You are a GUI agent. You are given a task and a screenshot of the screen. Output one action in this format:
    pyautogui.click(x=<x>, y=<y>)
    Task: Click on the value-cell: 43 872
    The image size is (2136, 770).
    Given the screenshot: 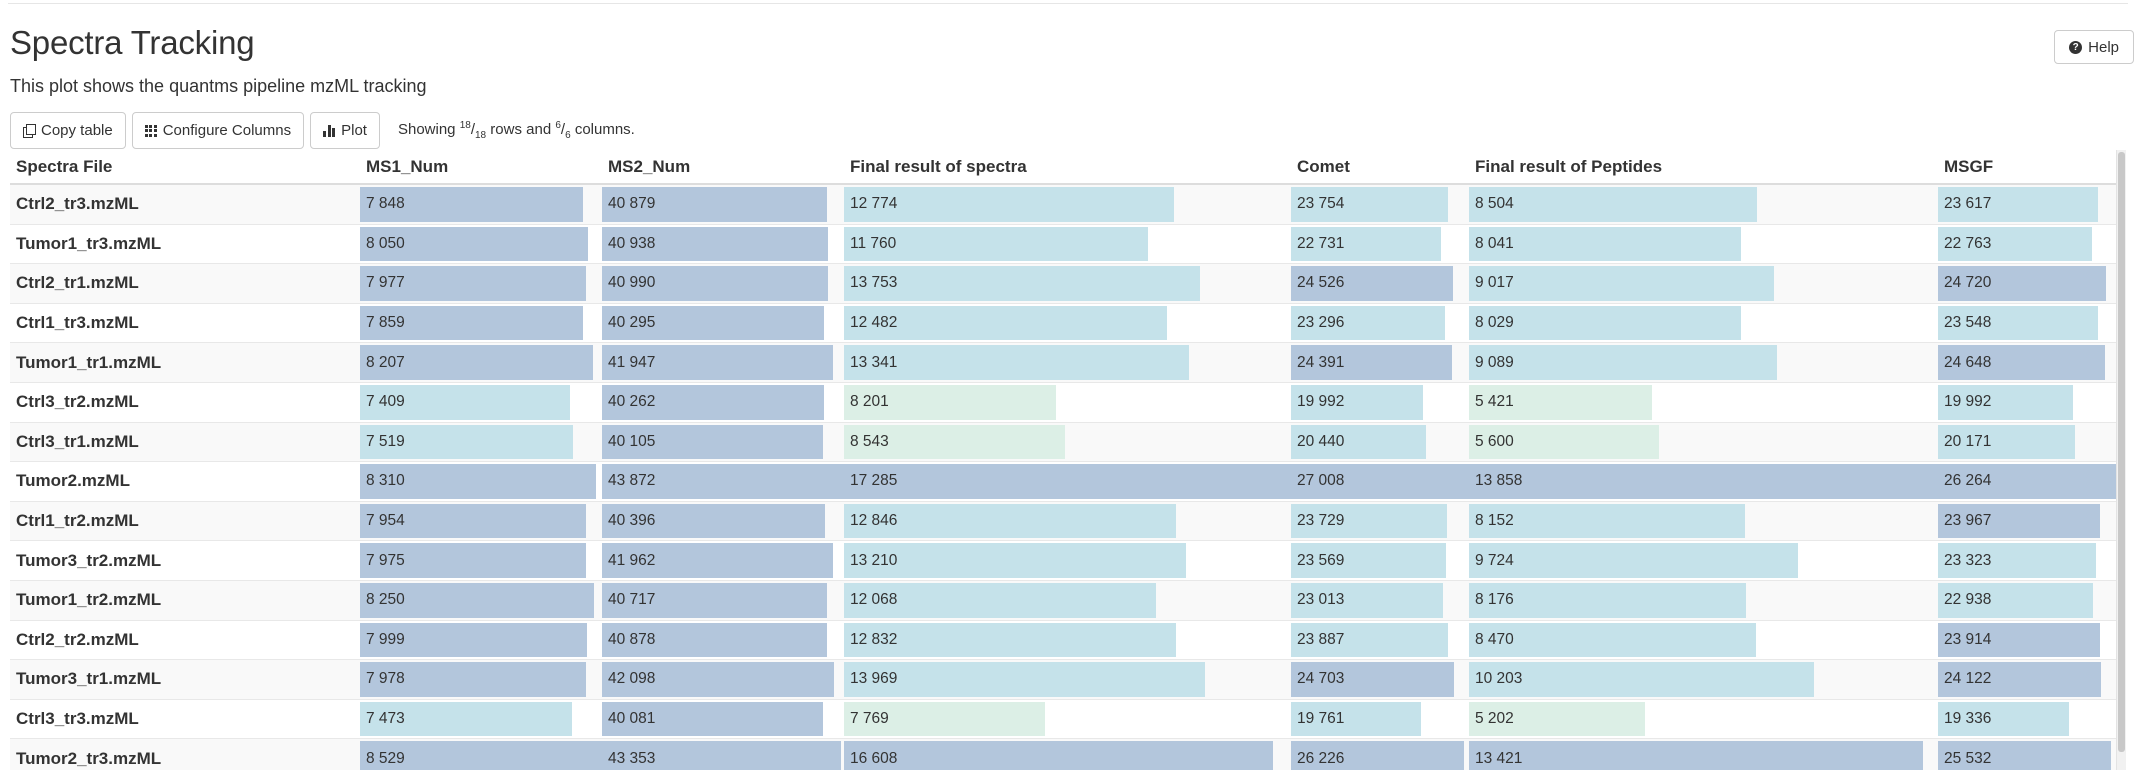 What is the action you would take?
    pyautogui.click(x=723, y=481)
    